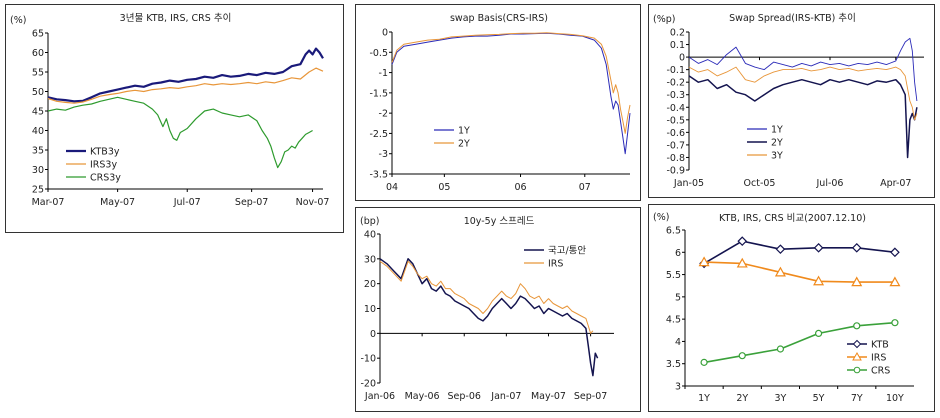  I want to click on x-tick-label: 10Y, so click(895, 398).